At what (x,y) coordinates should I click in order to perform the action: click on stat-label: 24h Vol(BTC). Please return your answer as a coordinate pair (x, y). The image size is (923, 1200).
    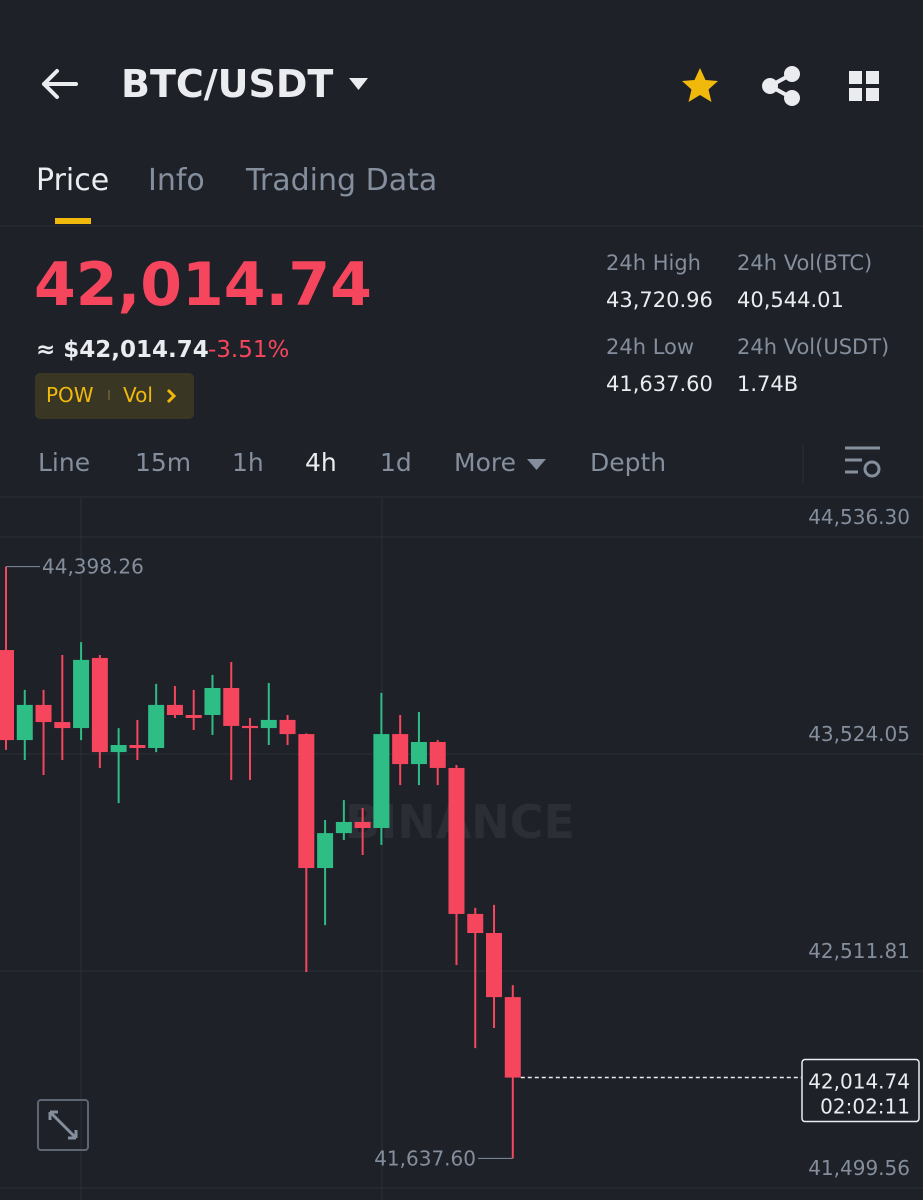
    Looking at the image, I should click on (805, 263).